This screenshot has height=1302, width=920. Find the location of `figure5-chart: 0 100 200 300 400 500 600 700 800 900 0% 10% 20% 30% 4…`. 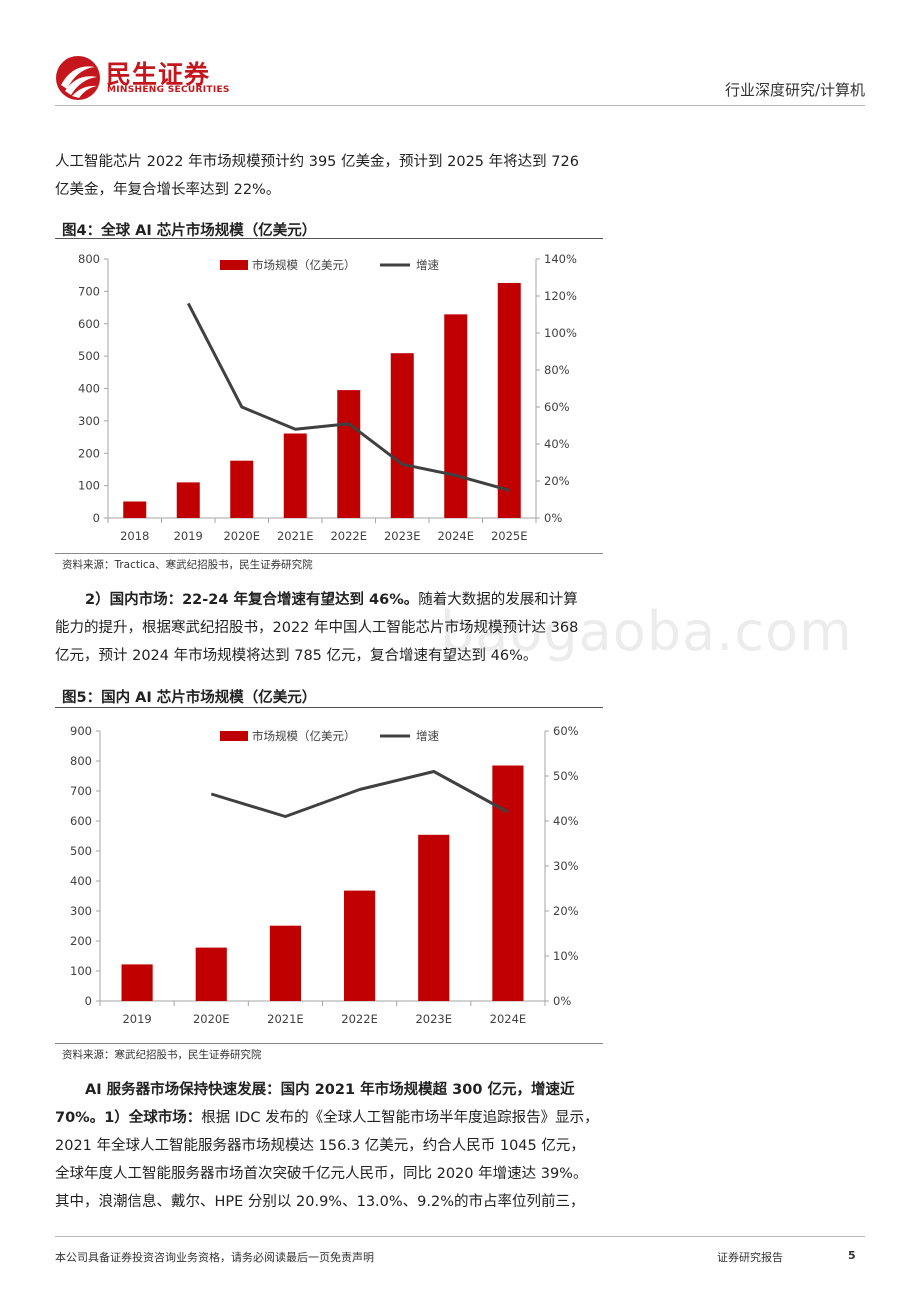

figure5-chart: 0 100 200 300 400 500 600 700 800 900 0% 10% 20% 30% 4… is located at coordinates (324, 875).